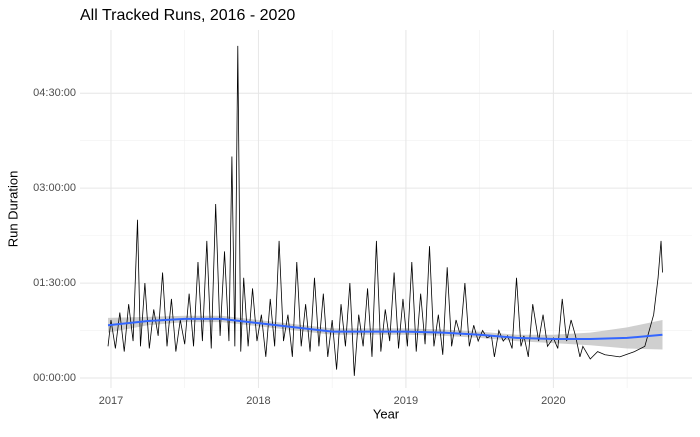  What do you see at coordinates (386, 413) in the screenshot?
I see `x-axis-label: Year` at bounding box center [386, 413].